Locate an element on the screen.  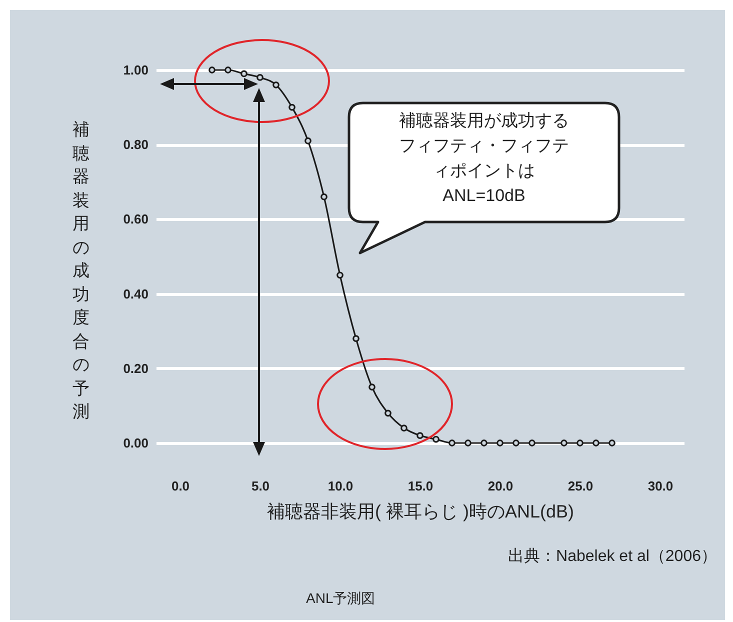
y-tick-label: 0.40 is located at coordinates (135, 294).